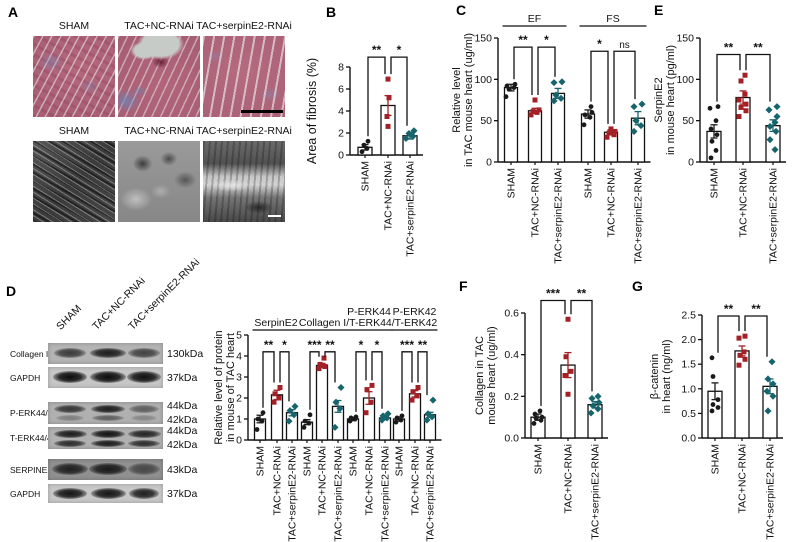 The height and width of the screenshot is (542, 799). I want to click on panel-label-d: D, so click(11, 291).